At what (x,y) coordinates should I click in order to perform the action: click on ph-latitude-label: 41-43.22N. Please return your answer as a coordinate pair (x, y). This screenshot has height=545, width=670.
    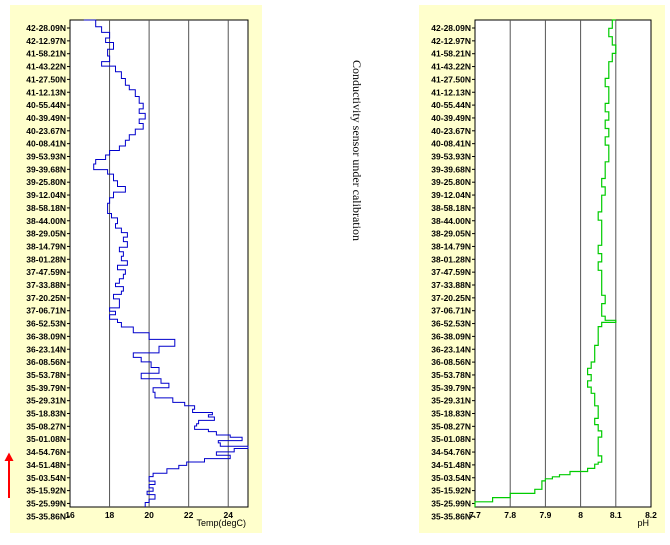
    Looking at the image, I should click on (451, 67).